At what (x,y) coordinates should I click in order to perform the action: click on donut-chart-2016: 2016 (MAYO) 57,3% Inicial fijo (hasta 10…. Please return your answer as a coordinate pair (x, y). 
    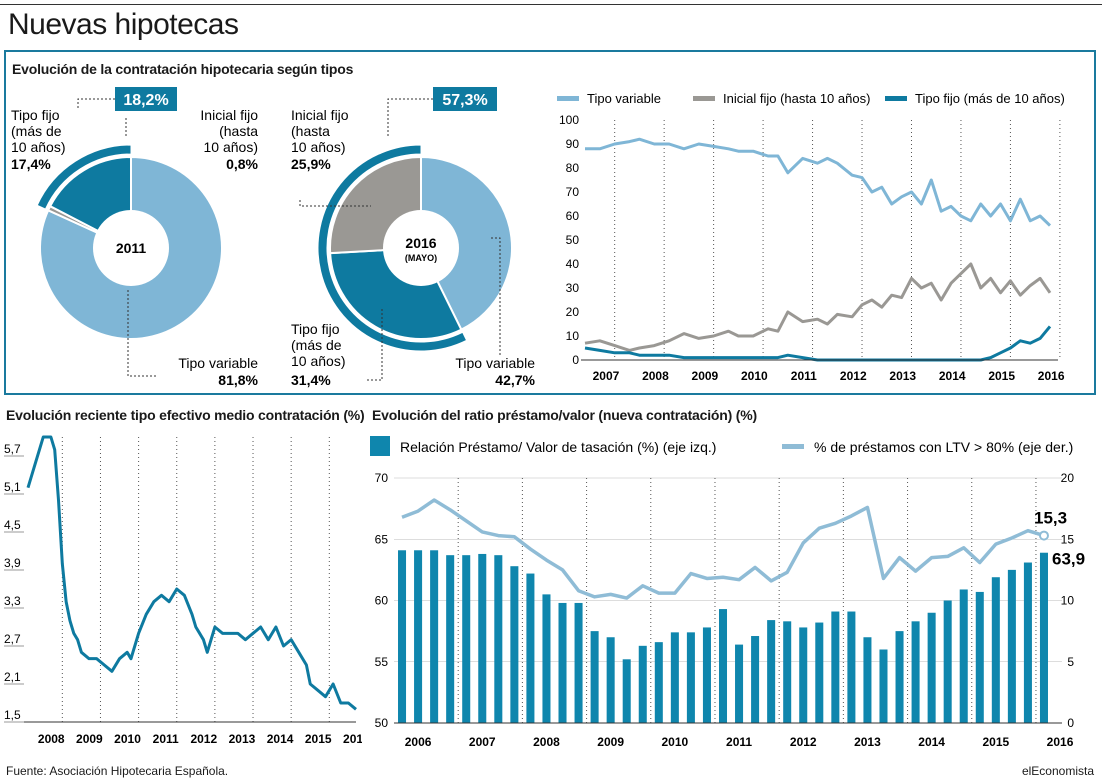
    Looking at the image, I should click on (413, 237).